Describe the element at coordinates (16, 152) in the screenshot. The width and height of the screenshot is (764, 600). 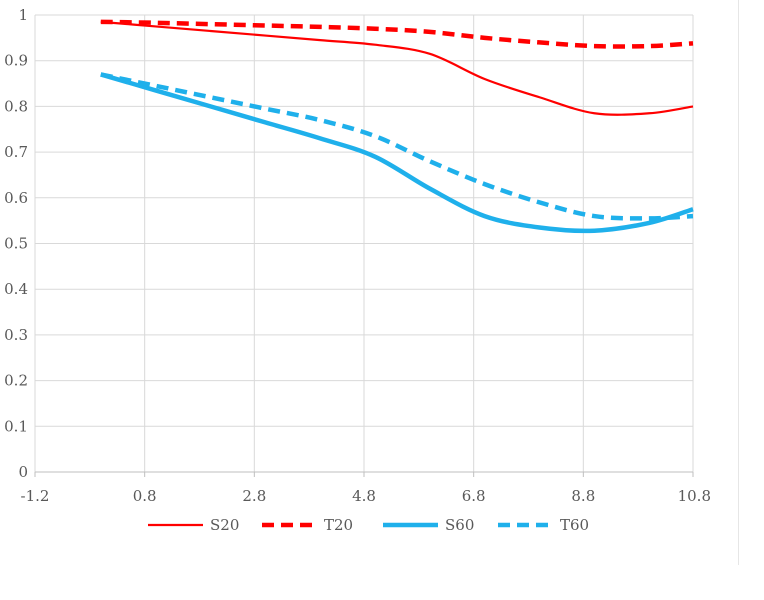
I see `y-tick-label: 0.7` at that location.